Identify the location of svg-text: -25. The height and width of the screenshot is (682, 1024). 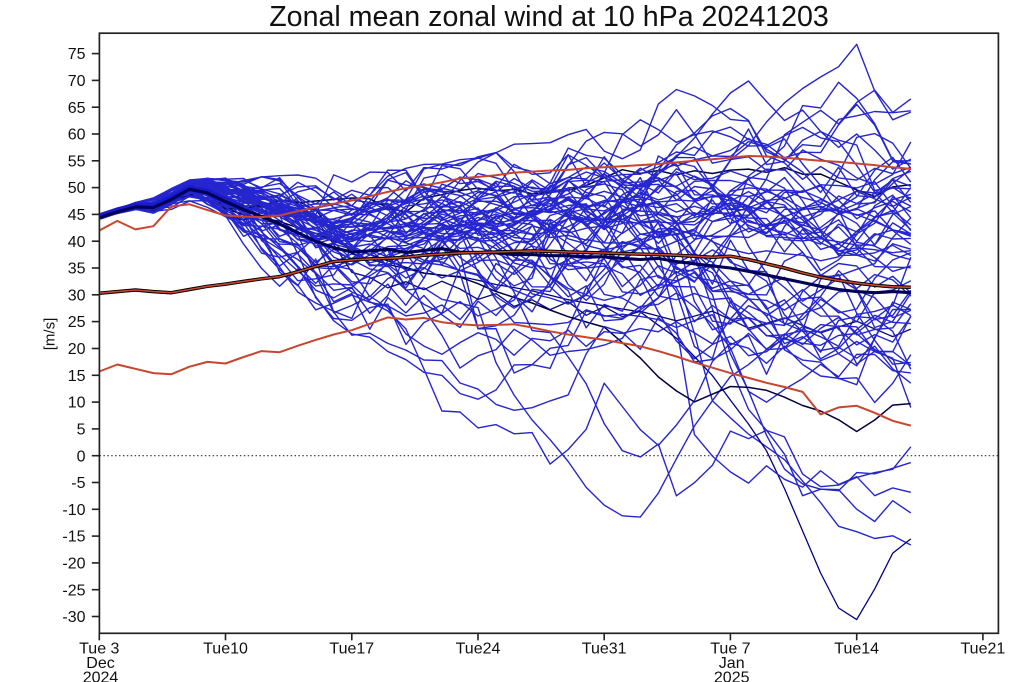
(73, 590).